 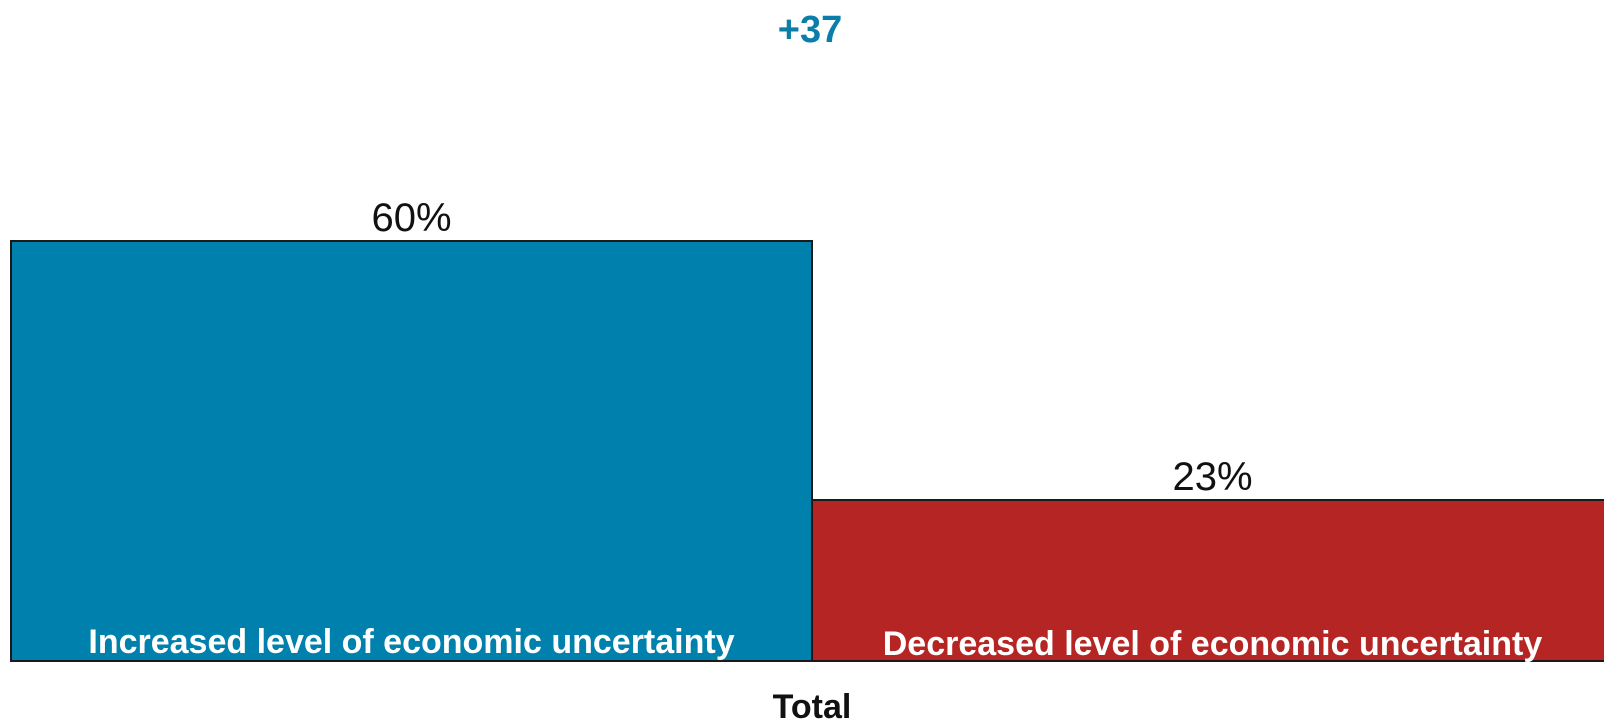 What do you see at coordinates (810, 30) in the screenshot?
I see `net-difference-label: +37` at bounding box center [810, 30].